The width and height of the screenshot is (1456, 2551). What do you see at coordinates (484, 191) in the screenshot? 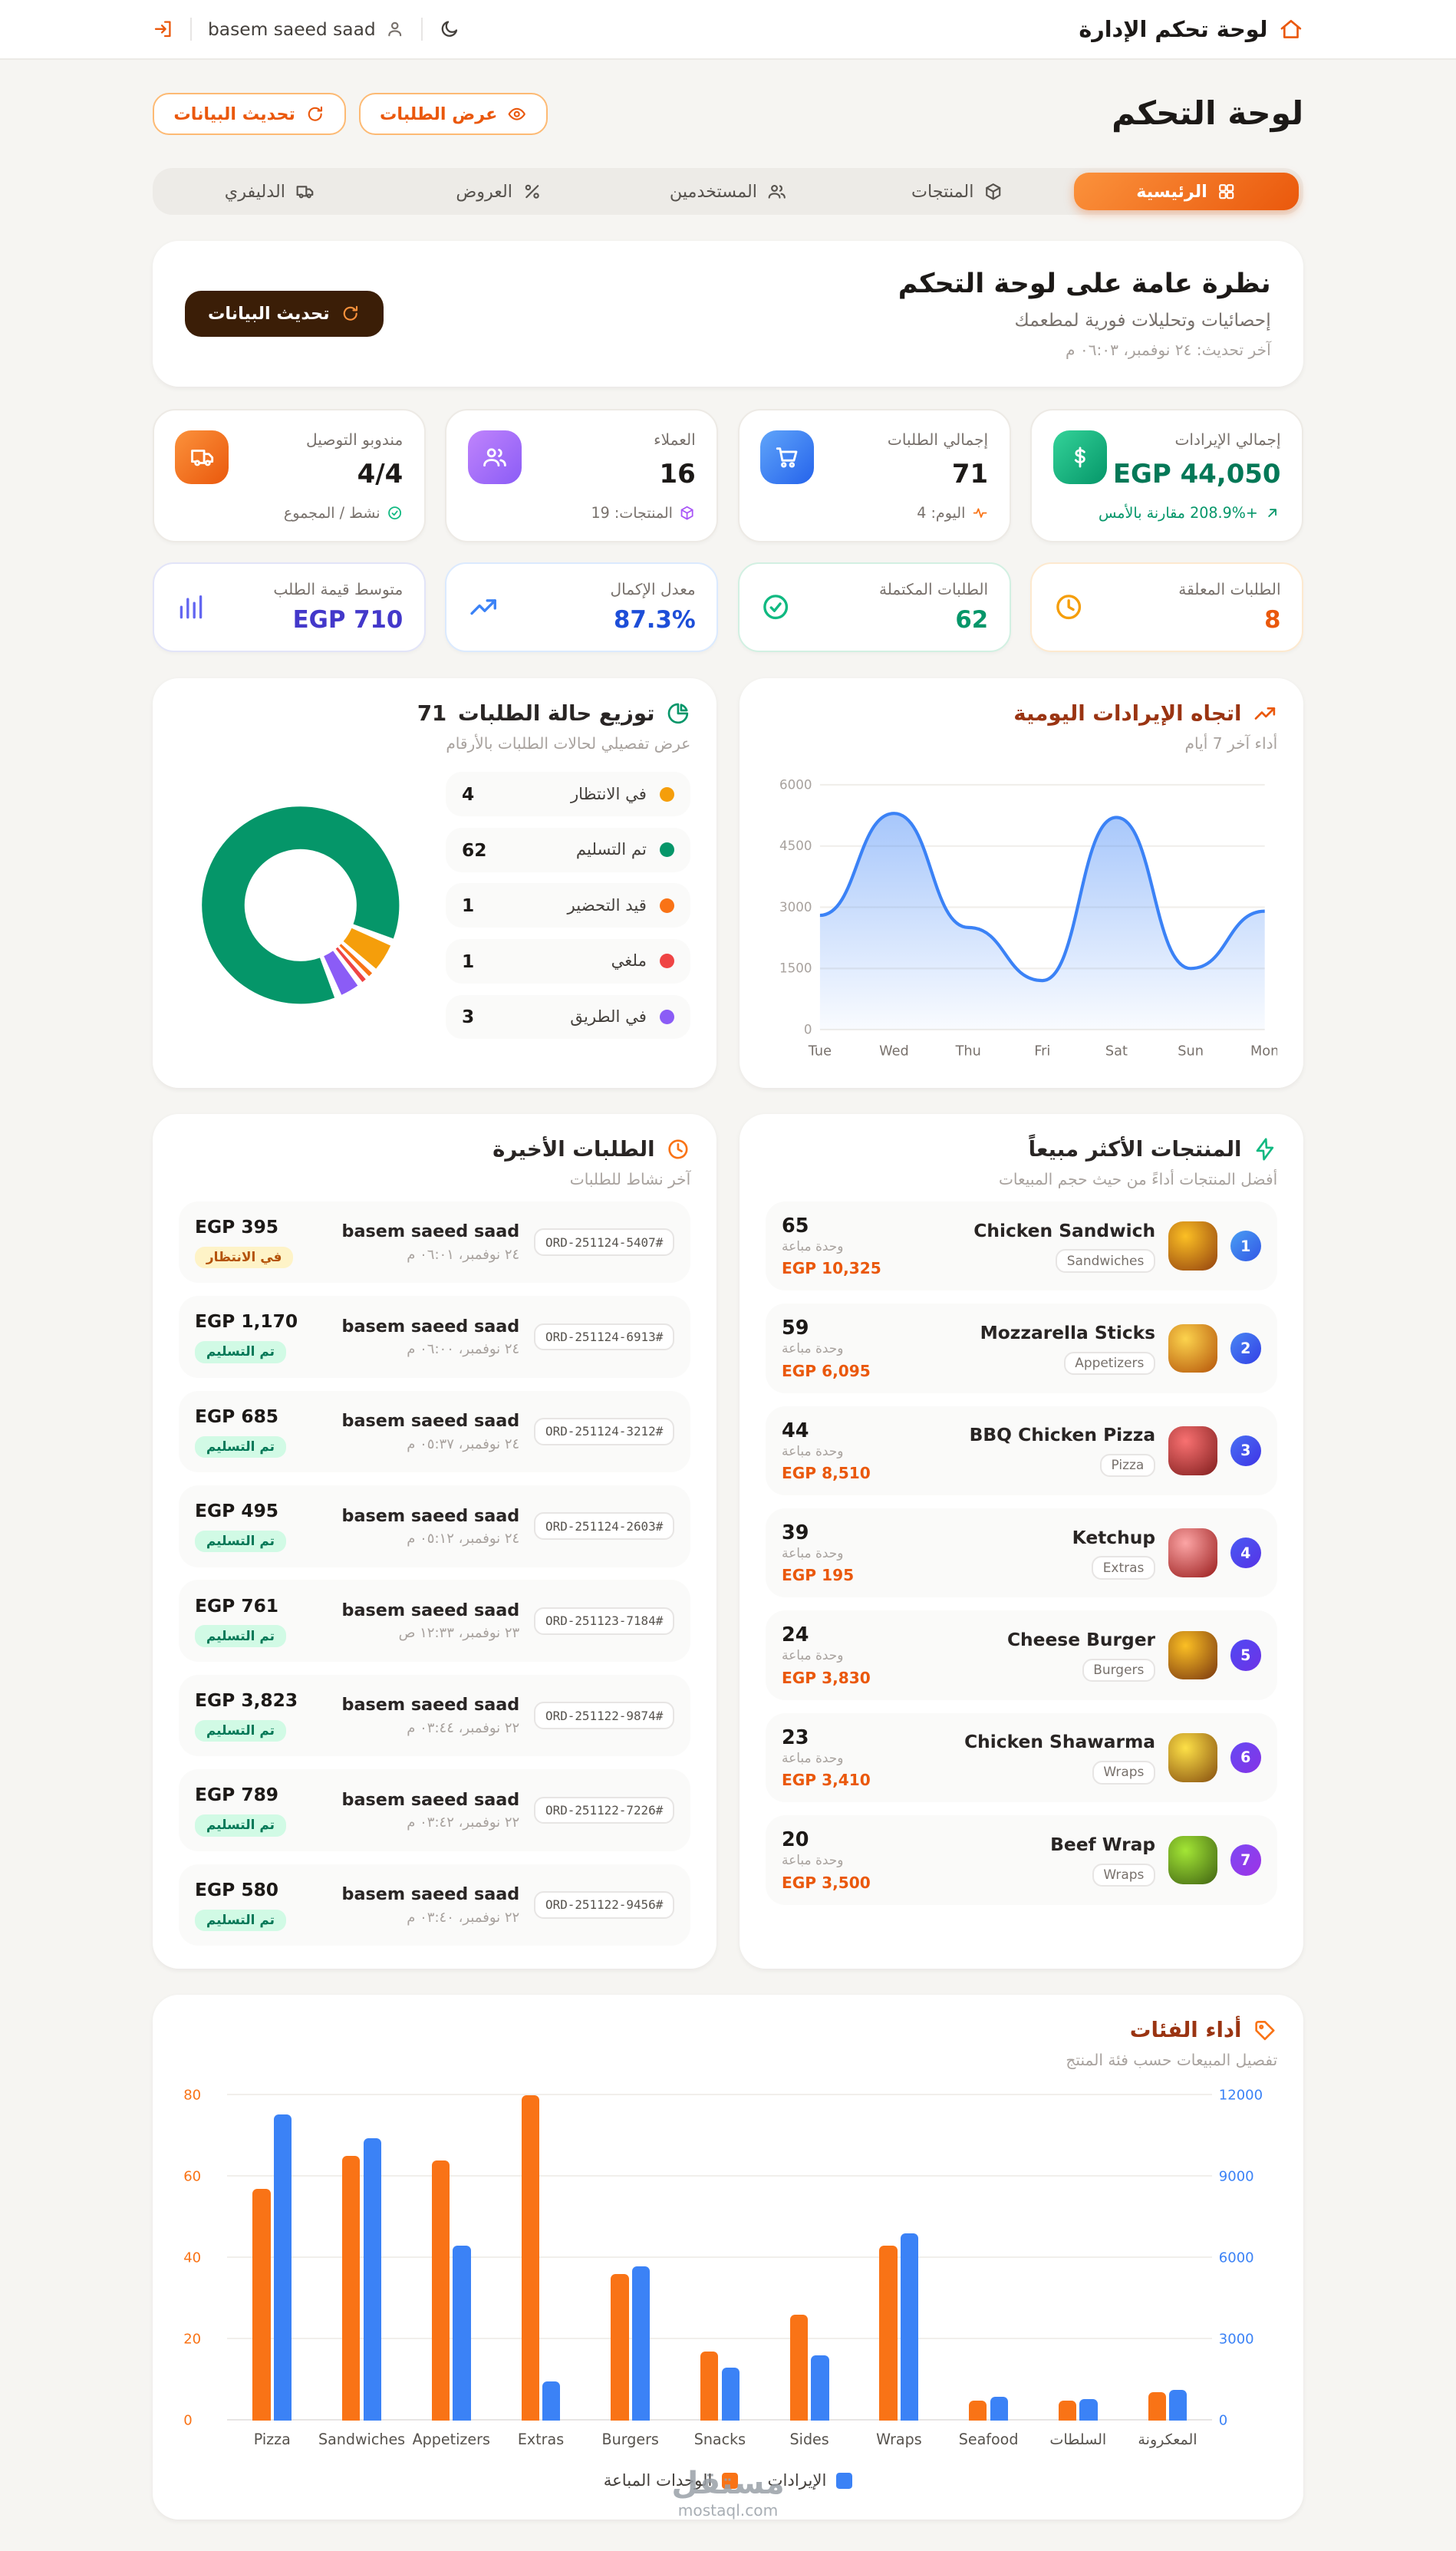
I see `tab-label: العروض` at bounding box center [484, 191].